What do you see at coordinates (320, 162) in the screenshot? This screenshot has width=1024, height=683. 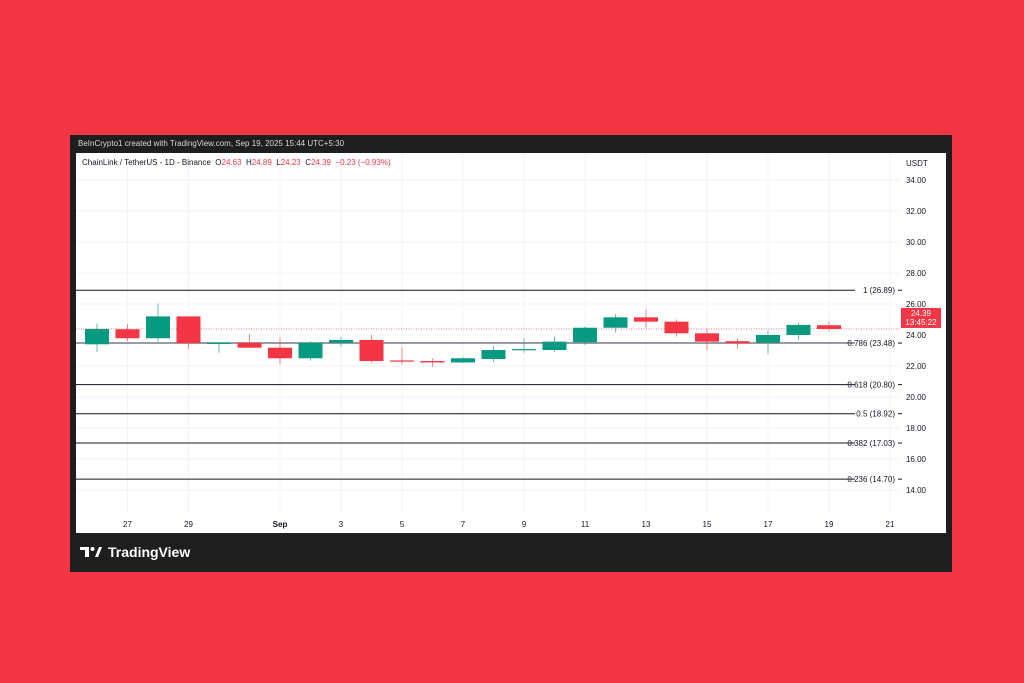 I see `close-value: 24.39` at bounding box center [320, 162].